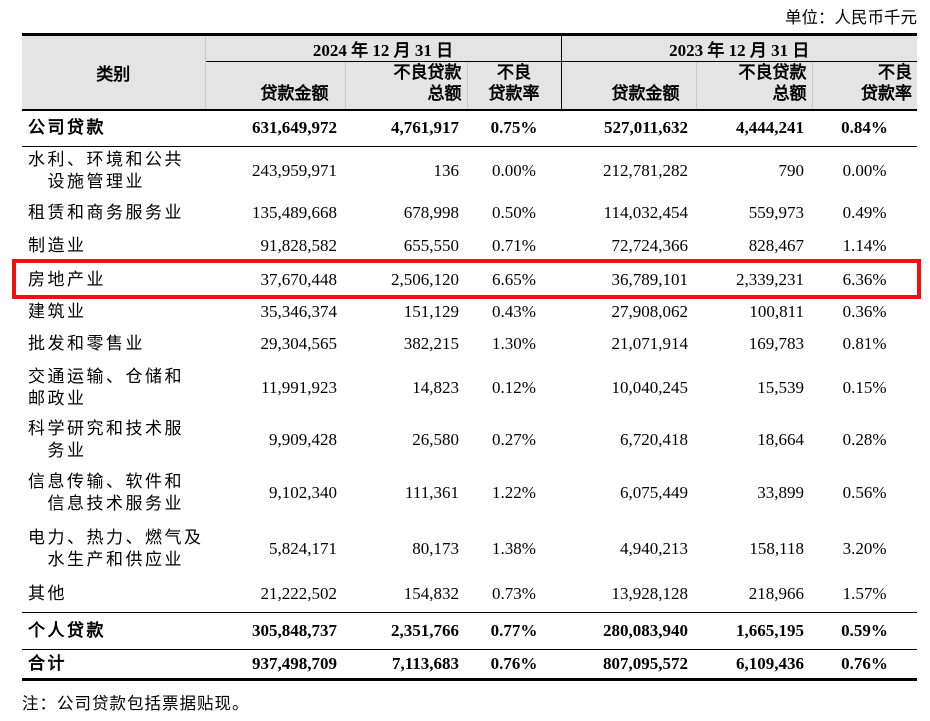 Image resolution: width=930 pixels, height=721 pixels. What do you see at coordinates (777, 548) in the screenshot?
I see `value-cell: 158,118` at bounding box center [777, 548].